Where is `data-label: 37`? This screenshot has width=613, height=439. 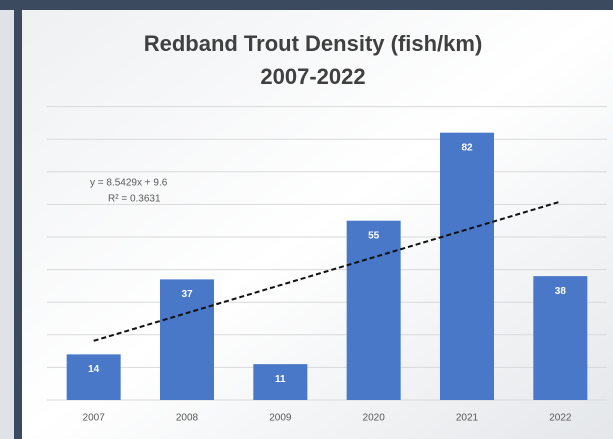
data-label: 37 is located at coordinates (187, 294).